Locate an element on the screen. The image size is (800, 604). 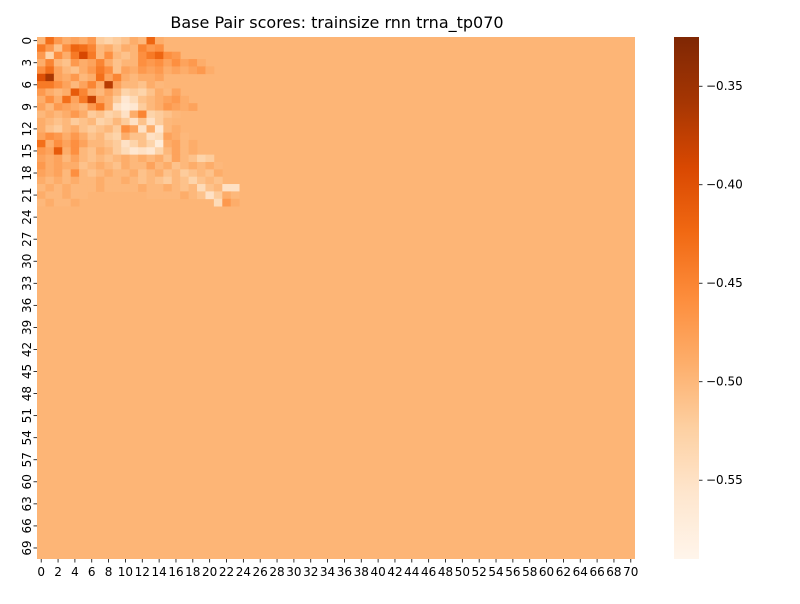
x-tick-label: 40 is located at coordinates (377, 572).